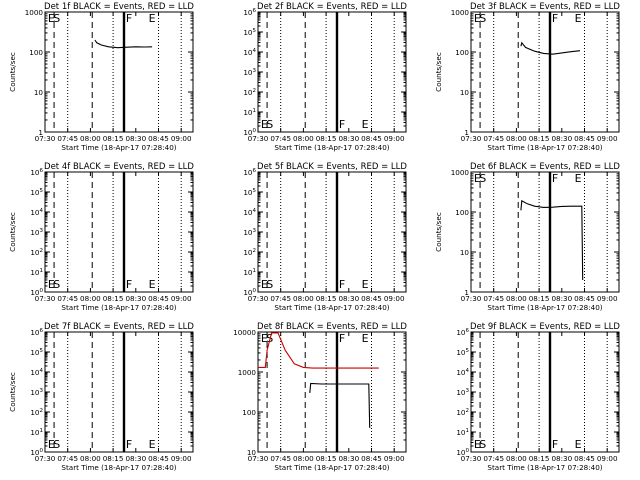 This screenshot has height=480, width=640. I want to click on panel-title: Det 9f BLACK = Events, RED = LLD, so click(545, 327).